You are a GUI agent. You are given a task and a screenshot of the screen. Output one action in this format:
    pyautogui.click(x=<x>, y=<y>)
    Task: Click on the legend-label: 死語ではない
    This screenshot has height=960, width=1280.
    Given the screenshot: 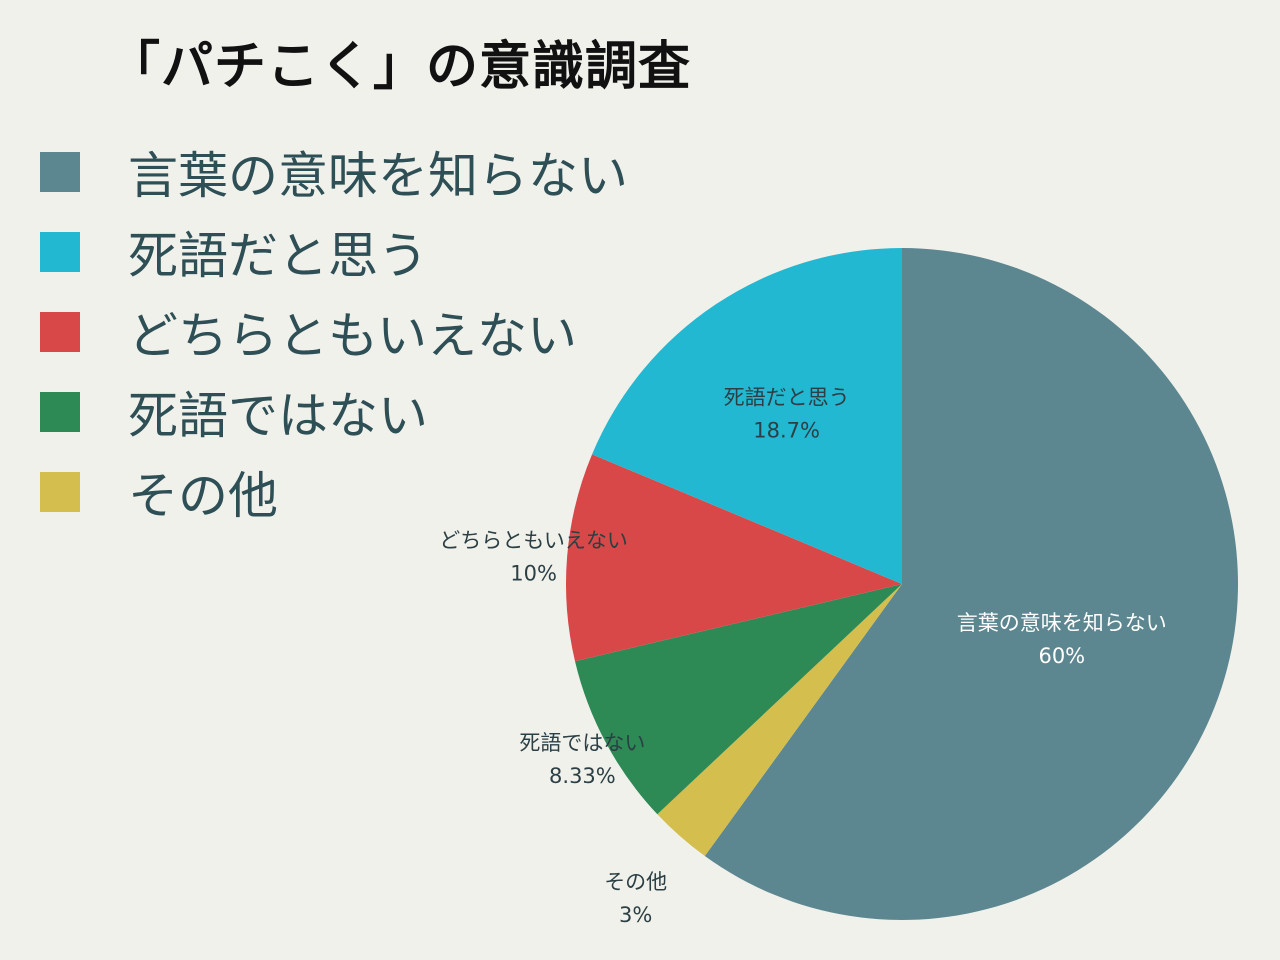 What is the action you would take?
    pyautogui.click(x=278, y=416)
    